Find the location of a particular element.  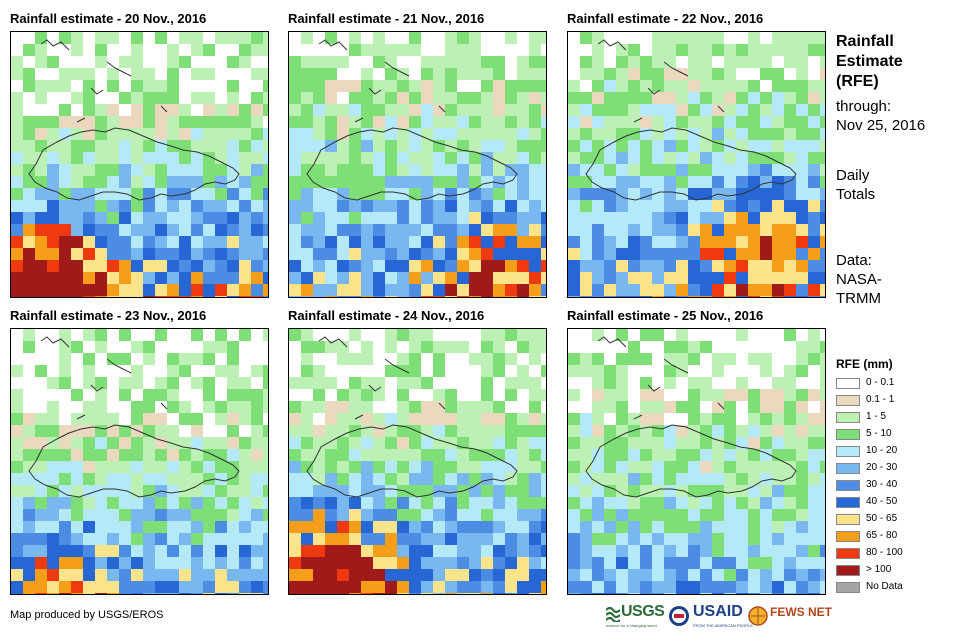

islands-outline is located at coordinates (661, 81).